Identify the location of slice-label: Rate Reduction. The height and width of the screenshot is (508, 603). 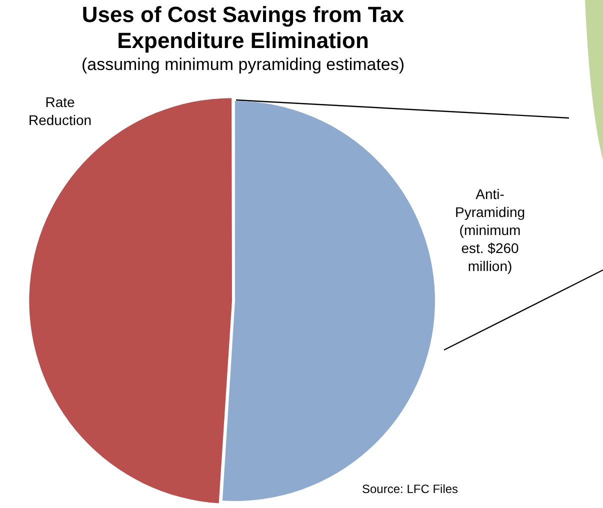
(60, 111).